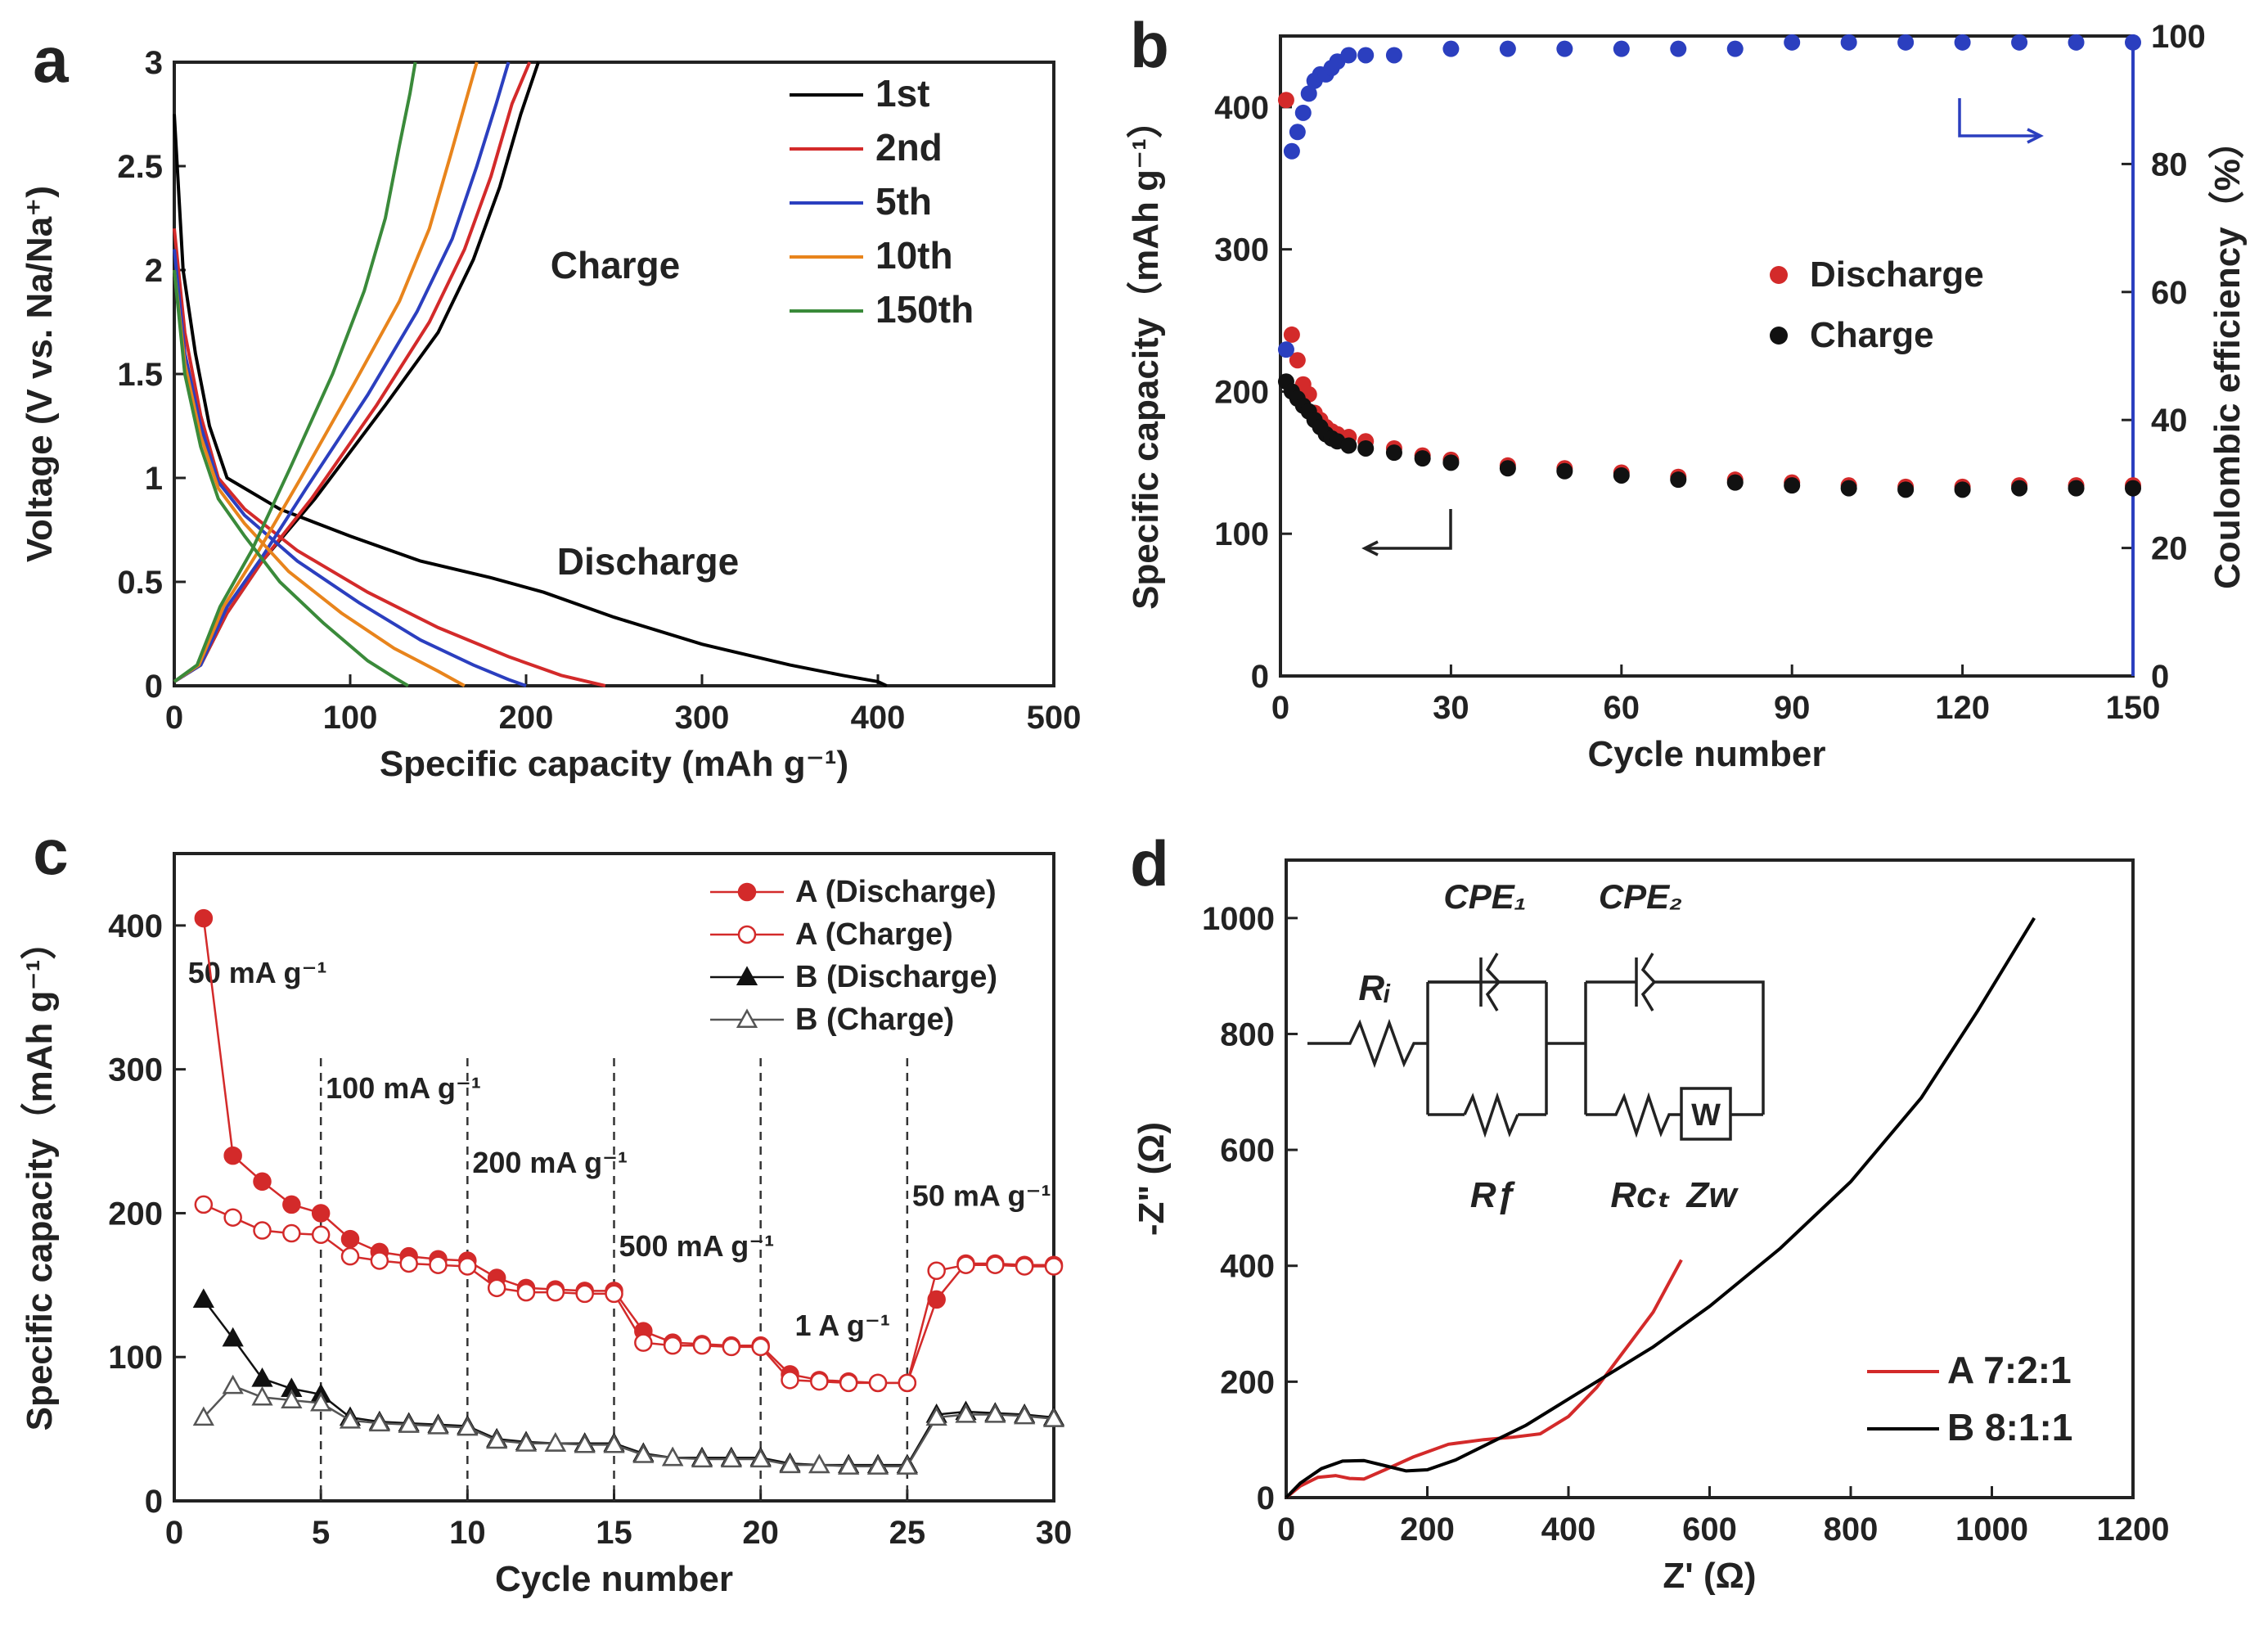 Image resolution: width=2268 pixels, height=1640 pixels. Describe the element at coordinates (1793, 708) in the screenshot. I see `x-tick-label: 90` at that location.